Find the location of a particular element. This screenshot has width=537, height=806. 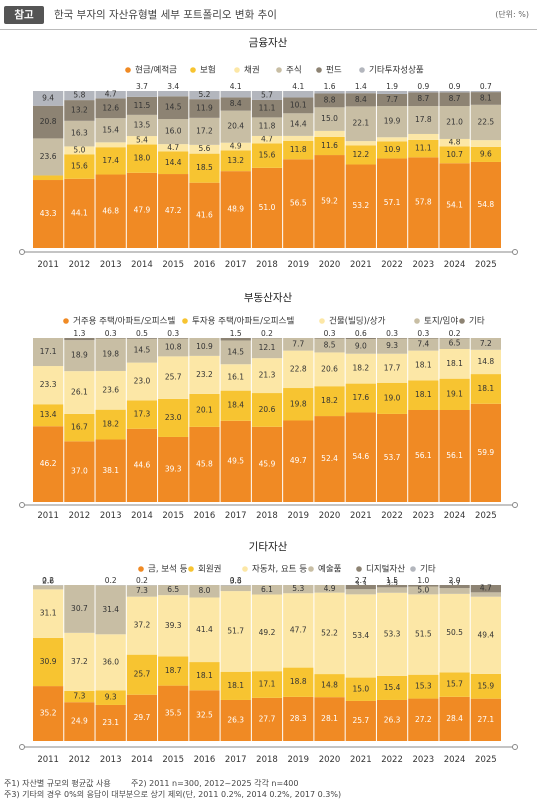

data-label: 25.7 is located at coordinates (360, 720).